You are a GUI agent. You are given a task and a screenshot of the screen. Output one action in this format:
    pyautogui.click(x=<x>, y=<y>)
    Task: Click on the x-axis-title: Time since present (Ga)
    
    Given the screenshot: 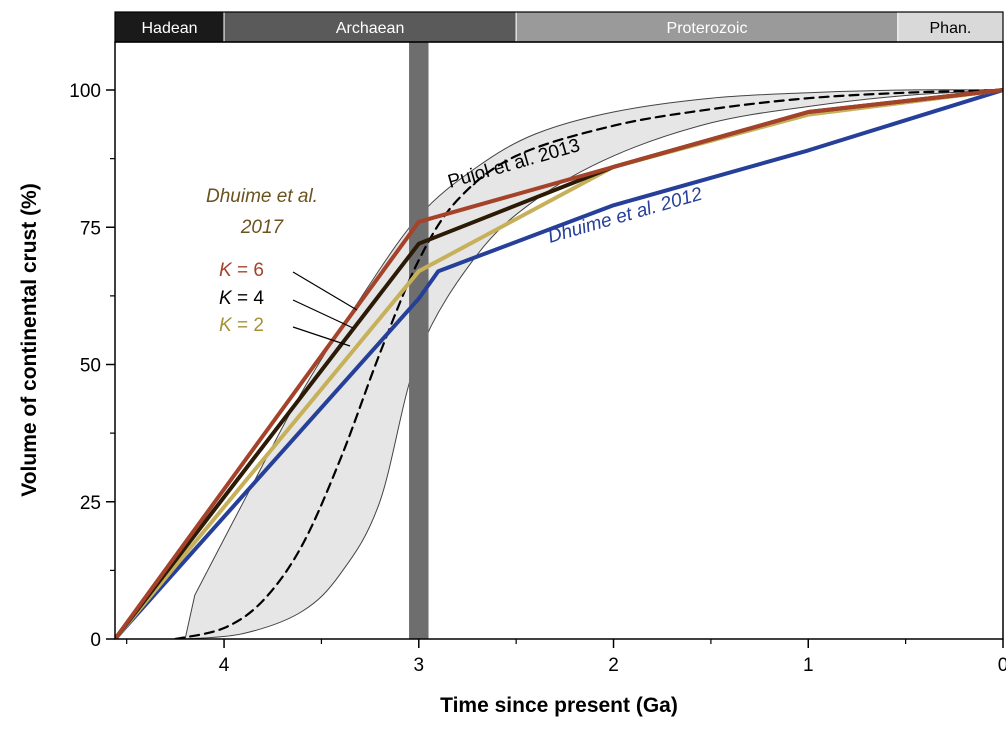 What is the action you would take?
    pyautogui.click(x=559, y=705)
    